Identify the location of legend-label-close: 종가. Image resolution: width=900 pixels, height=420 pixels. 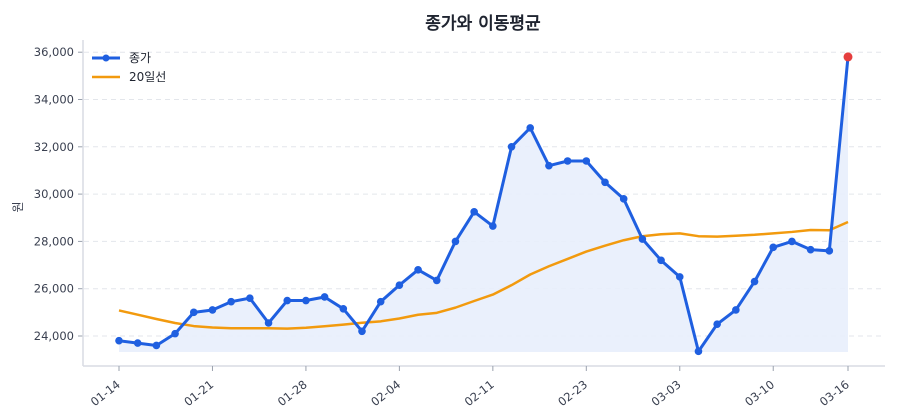
(140, 58).